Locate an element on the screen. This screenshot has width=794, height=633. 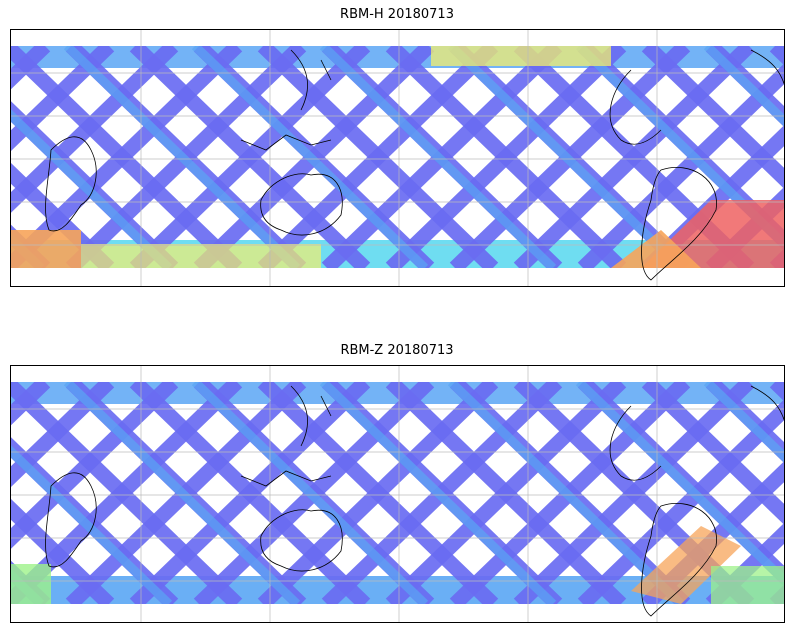
warm-patch-south is located at coordinates (201, 256).